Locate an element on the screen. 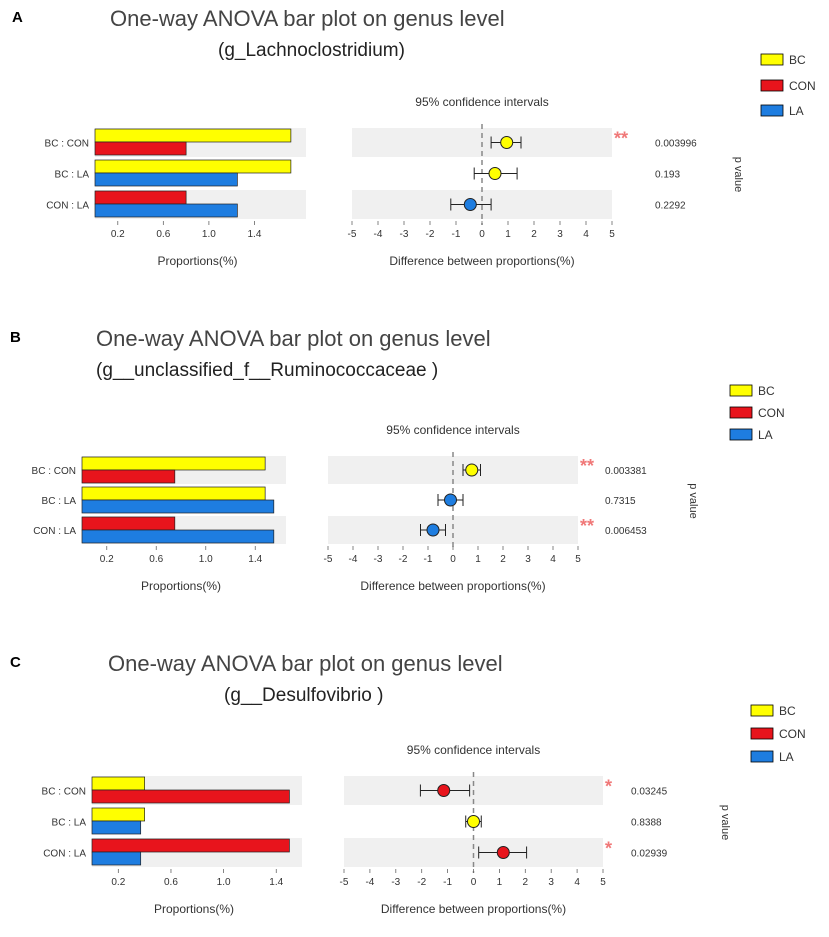  significance-marker: ** is located at coordinates (621, 139).